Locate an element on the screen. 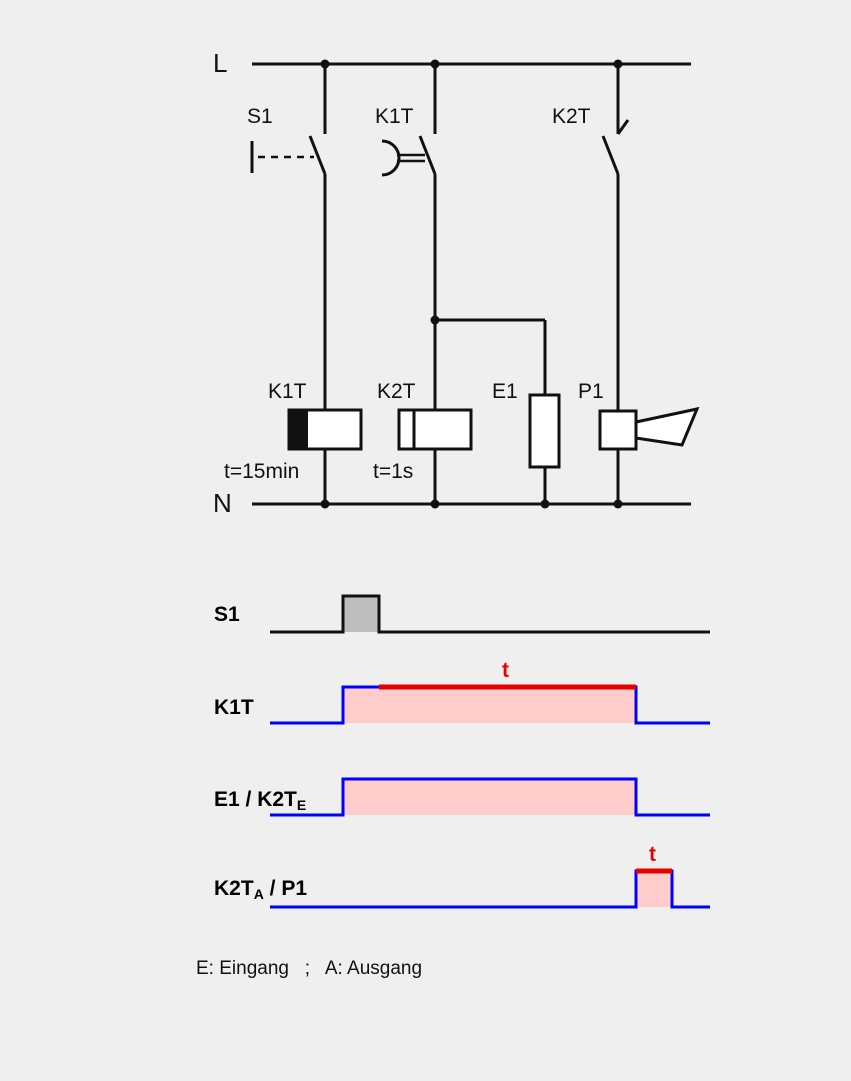  e1-label: E1 is located at coordinates (505, 391).